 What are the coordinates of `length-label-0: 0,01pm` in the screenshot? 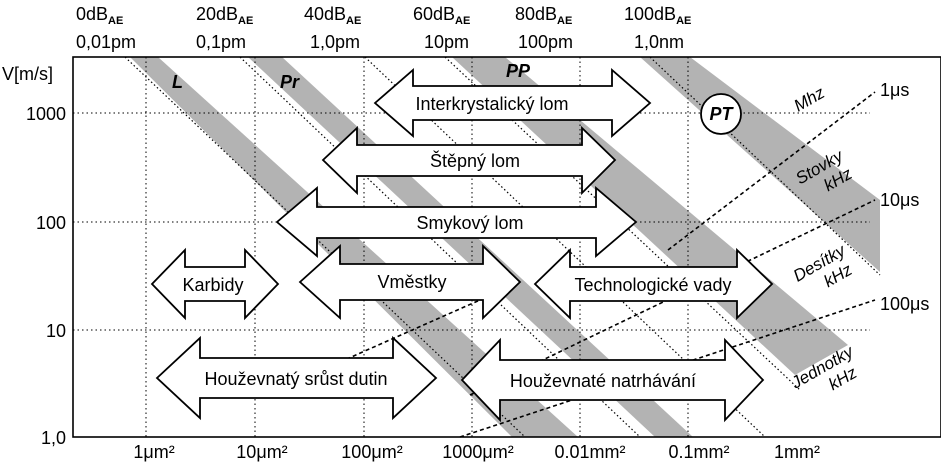 It's located at (106, 42).